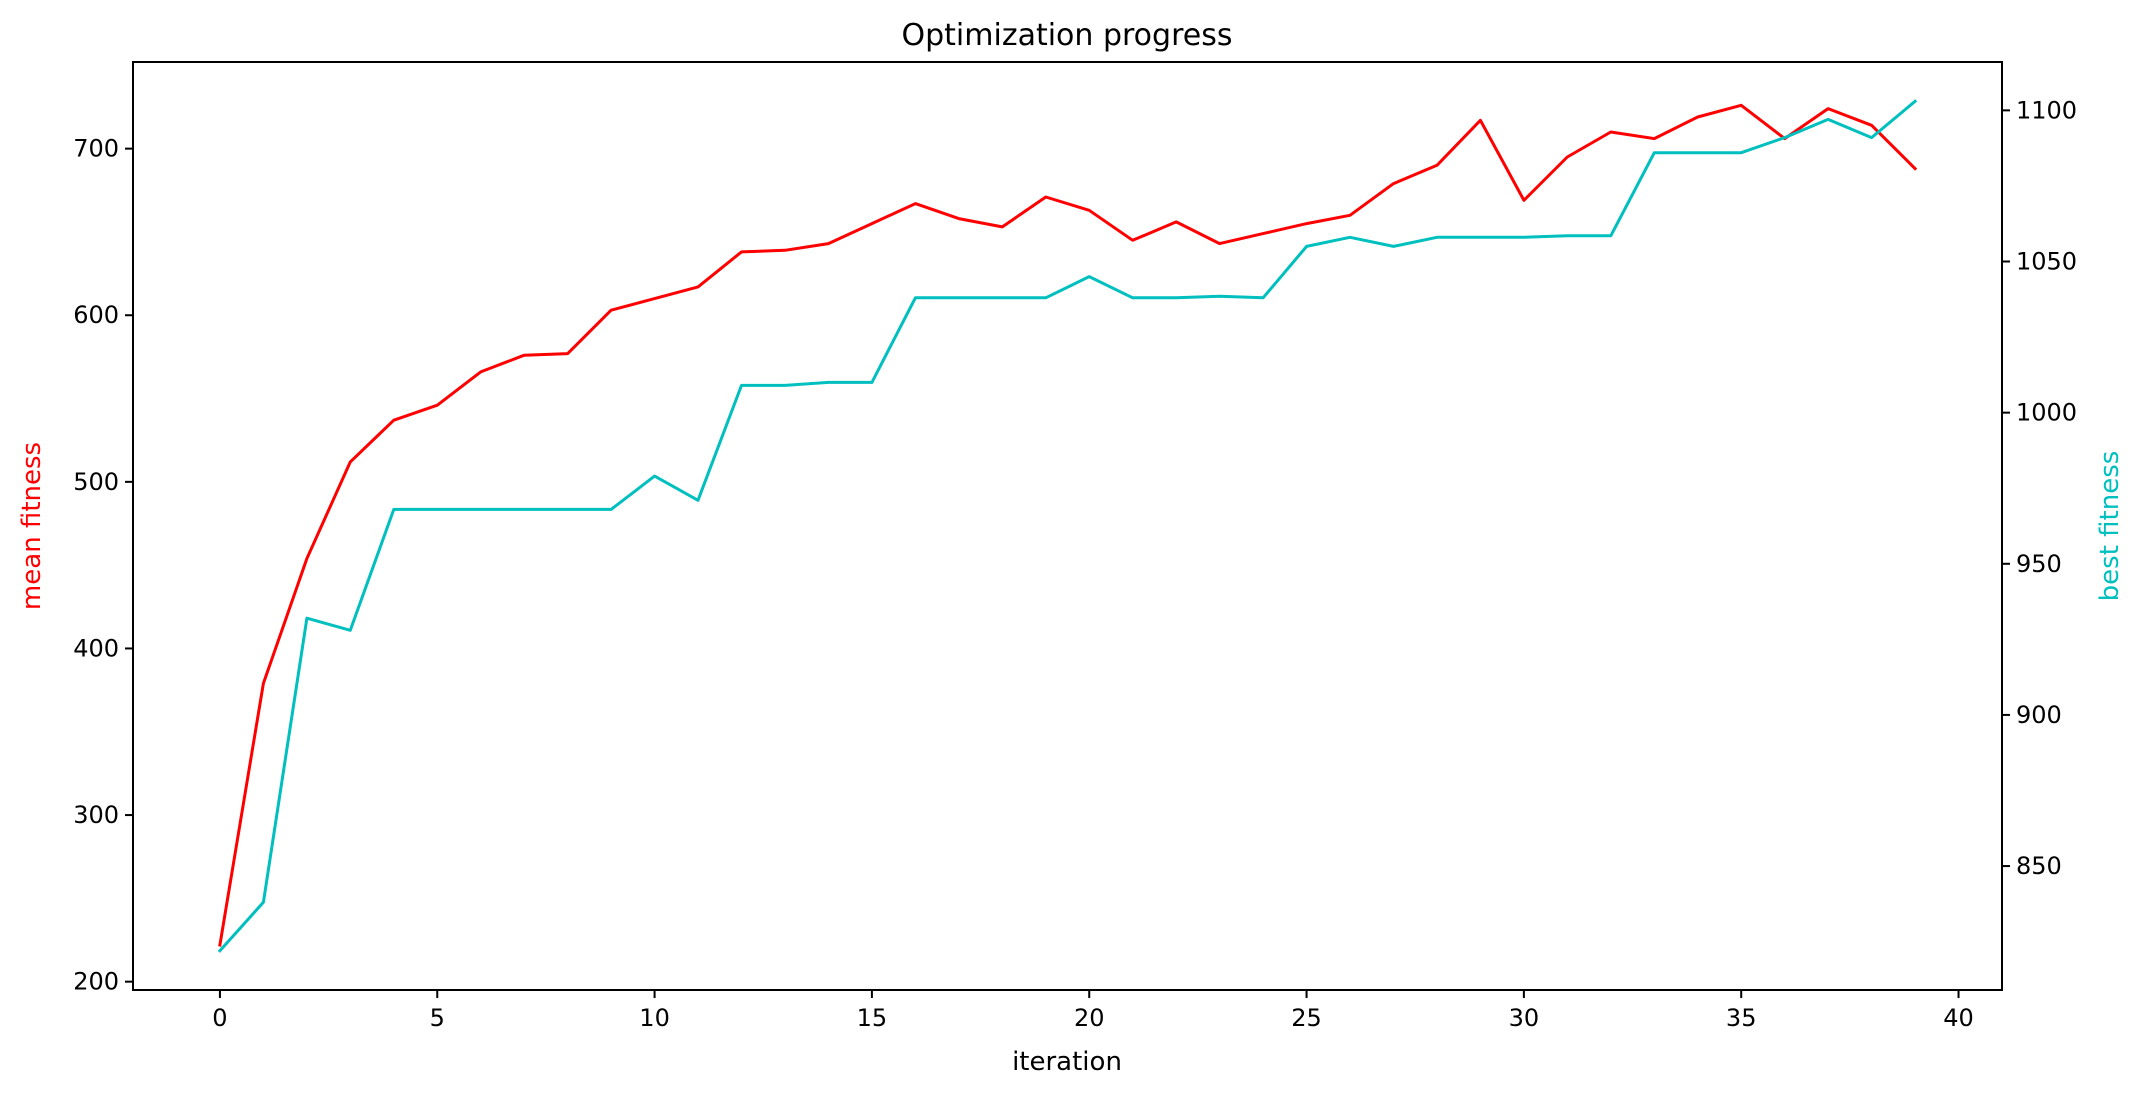  I want to click on left-y-tick-label: 700, so click(96, 149).